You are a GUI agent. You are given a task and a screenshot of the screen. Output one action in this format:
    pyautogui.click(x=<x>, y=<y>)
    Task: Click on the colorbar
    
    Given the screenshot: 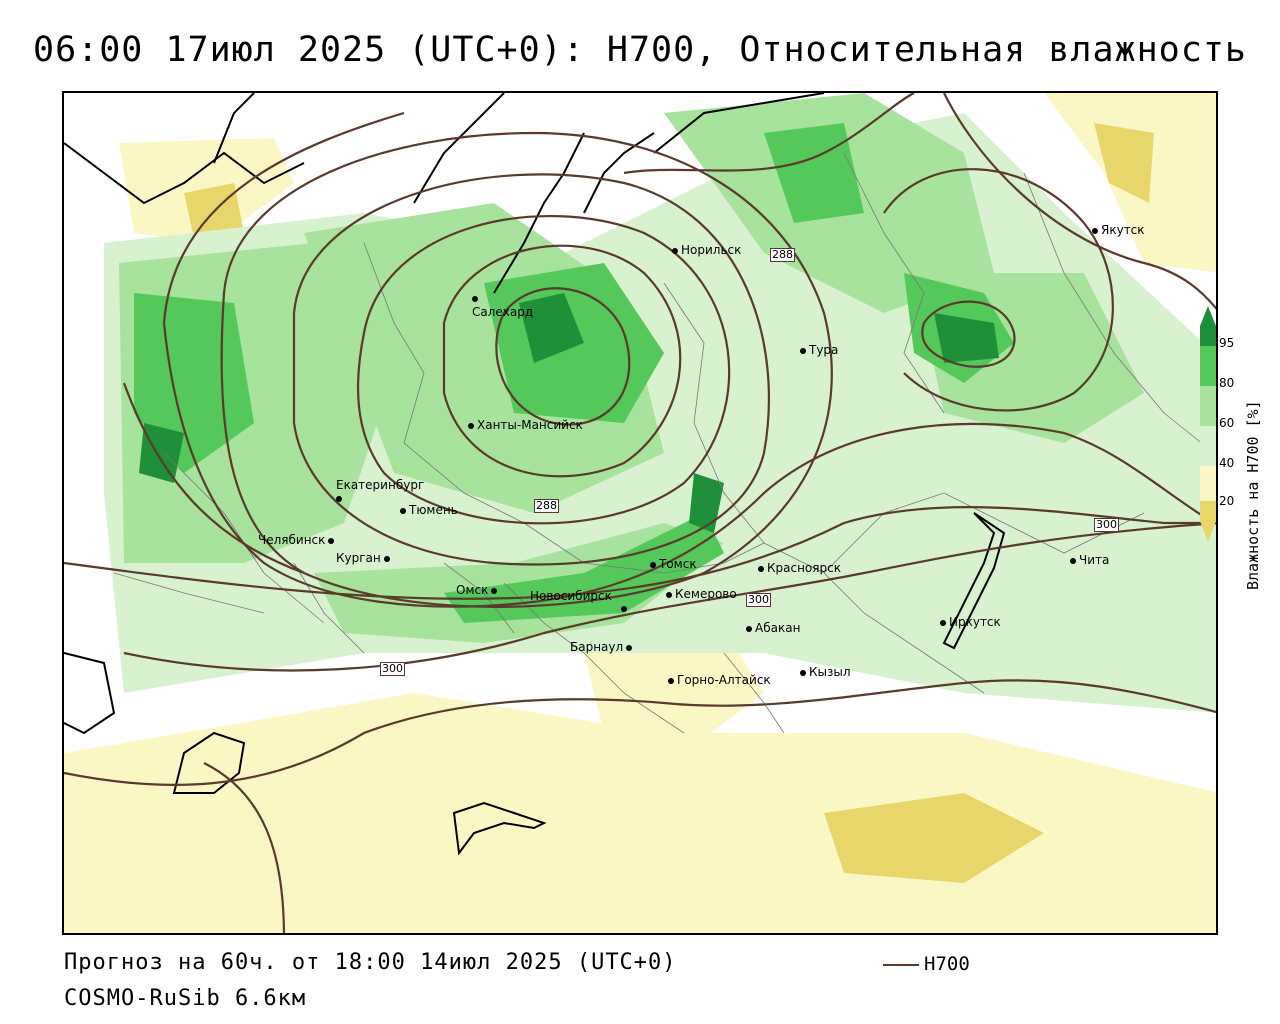 What is the action you would take?
    pyautogui.click(x=1208, y=424)
    